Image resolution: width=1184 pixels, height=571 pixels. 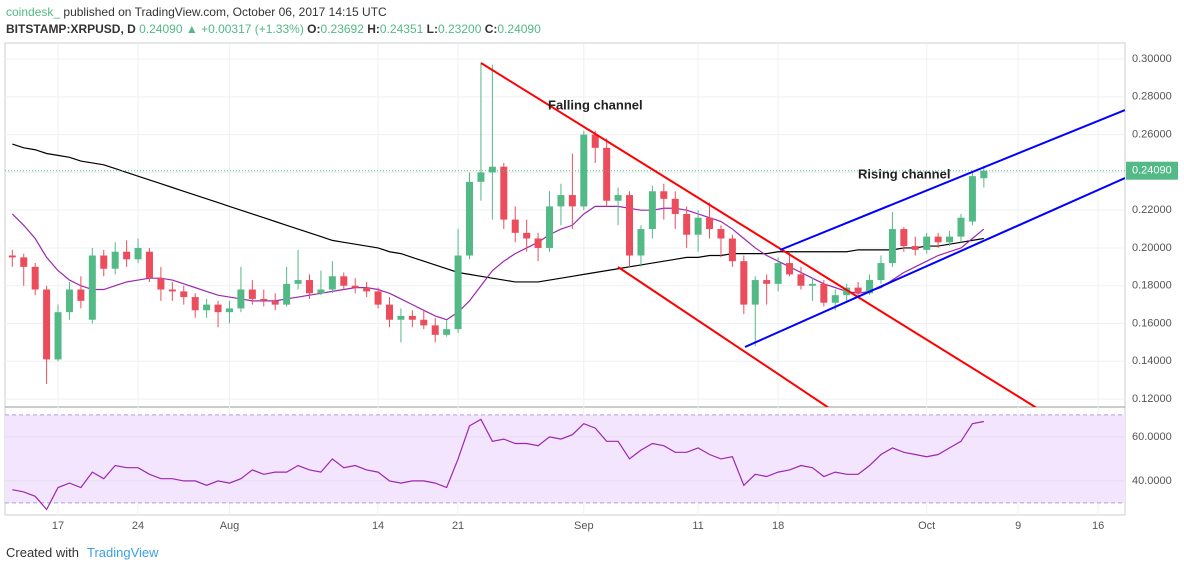 I want to click on last-price-label: 0.24090, so click(x=1152, y=171).